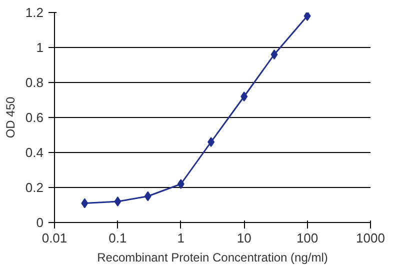 Image resolution: width=400 pixels, height=267 pixels. I want to click on y-tick-label: 0.4, so click(34, 152).